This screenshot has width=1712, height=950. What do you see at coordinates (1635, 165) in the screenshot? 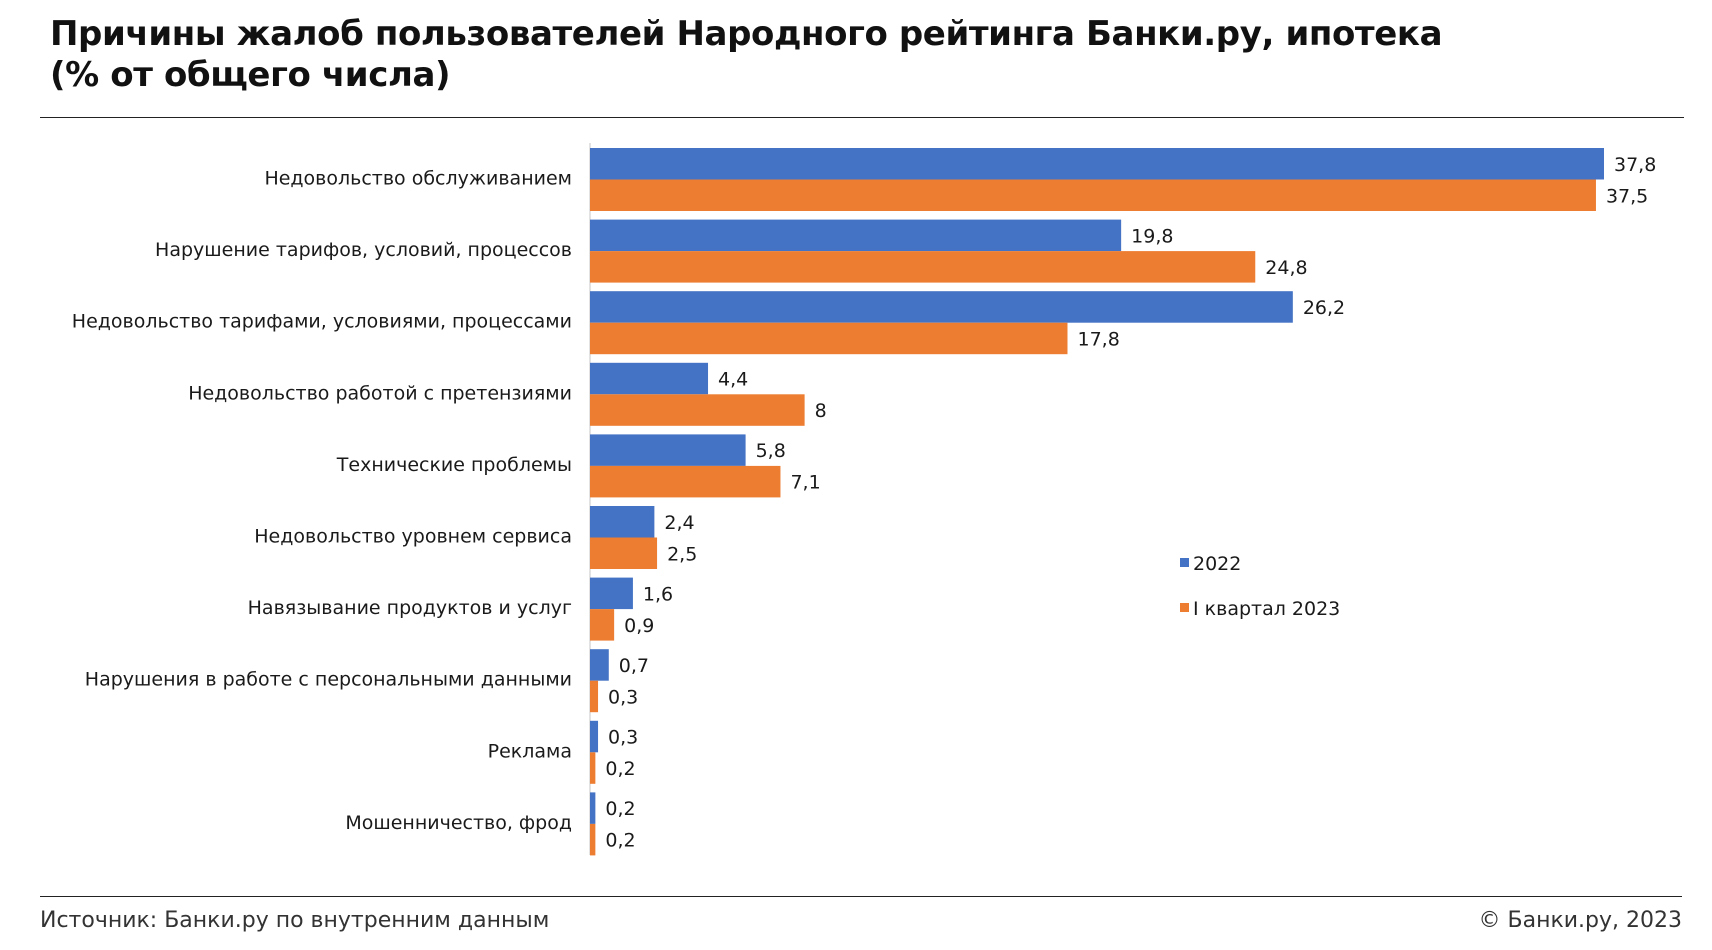
I see `data-label: 37,8` at bounding box center [1635, 165].